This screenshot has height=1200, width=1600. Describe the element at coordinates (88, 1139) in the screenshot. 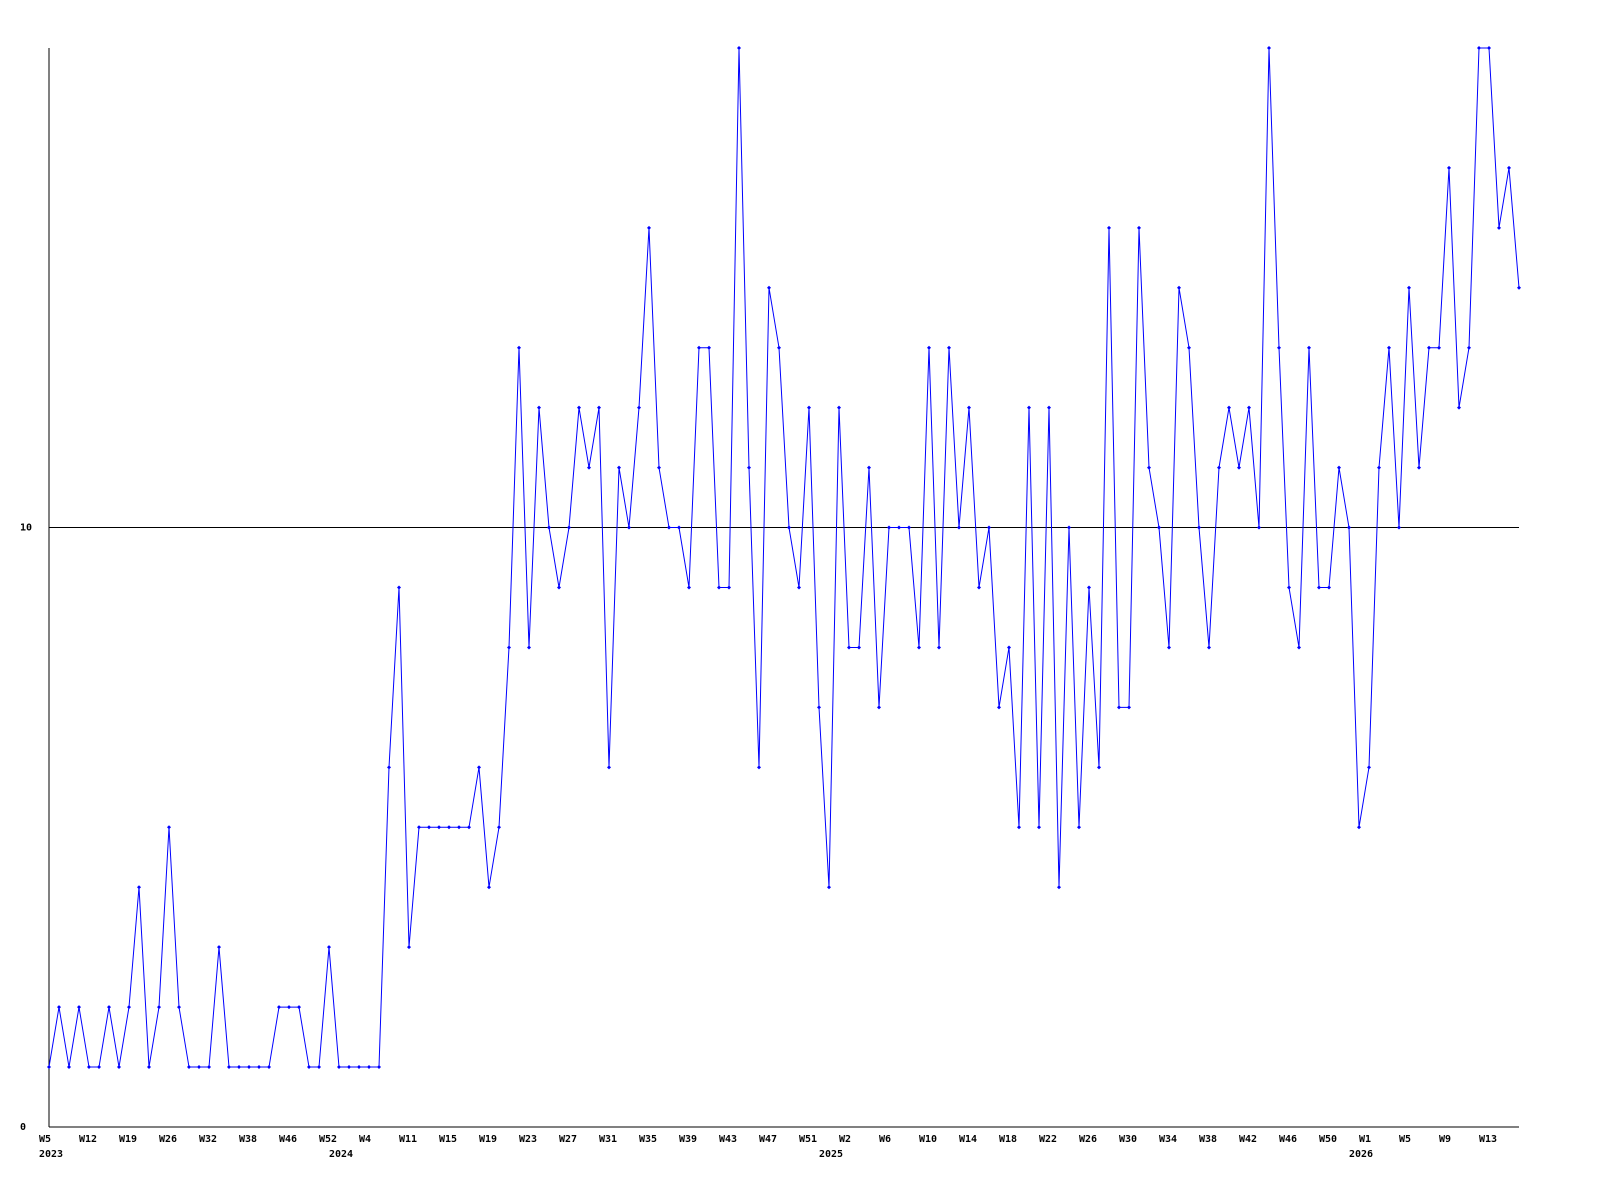

I see `x-tick-label: W12` at that location.